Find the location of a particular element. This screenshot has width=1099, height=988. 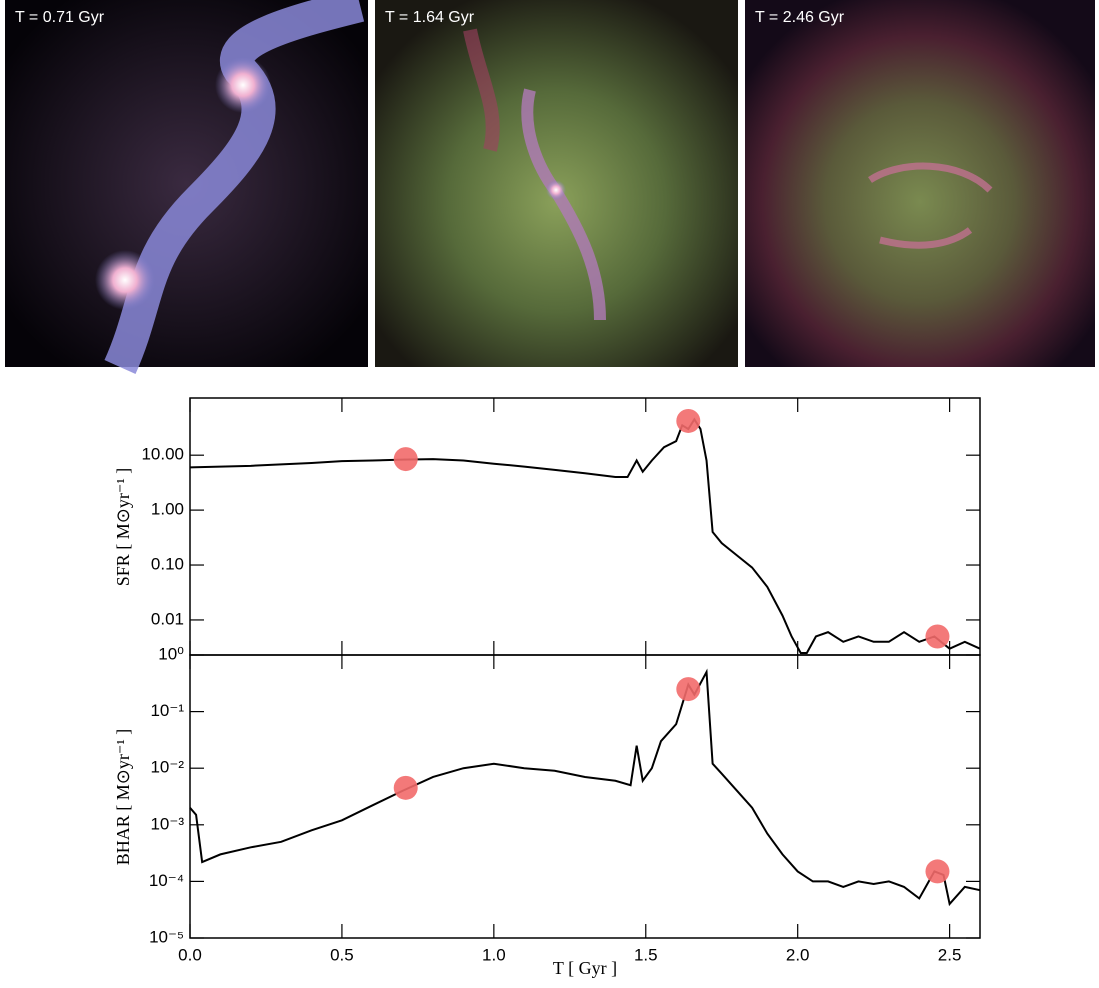

y-tick-label: 10⁰ is located at coordinates (171, 653).